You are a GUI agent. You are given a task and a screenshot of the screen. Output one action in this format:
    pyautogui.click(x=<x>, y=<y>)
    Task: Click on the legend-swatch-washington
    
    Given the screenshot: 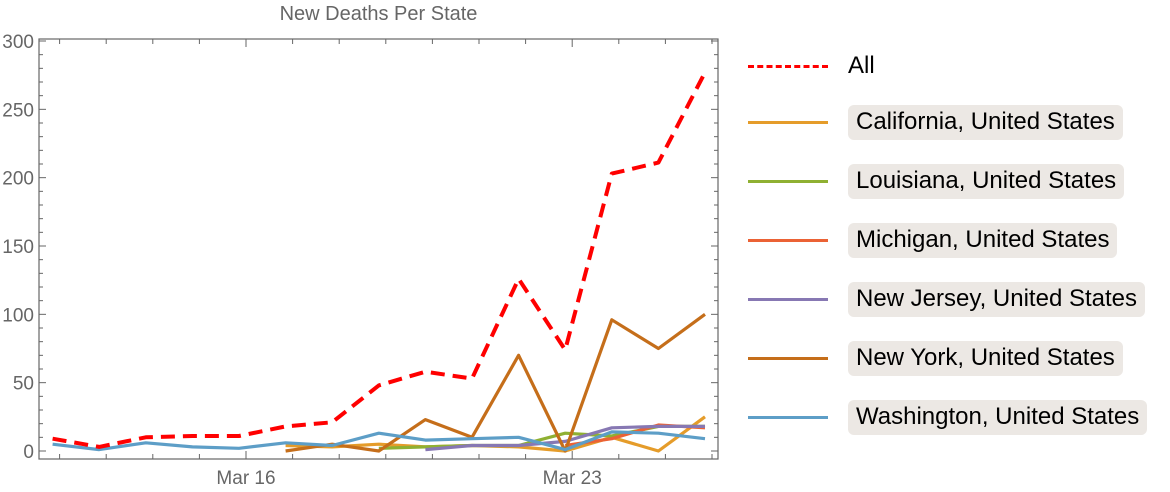 What is the action you would take?
    pyautogui.click(x=788, y=417)
    